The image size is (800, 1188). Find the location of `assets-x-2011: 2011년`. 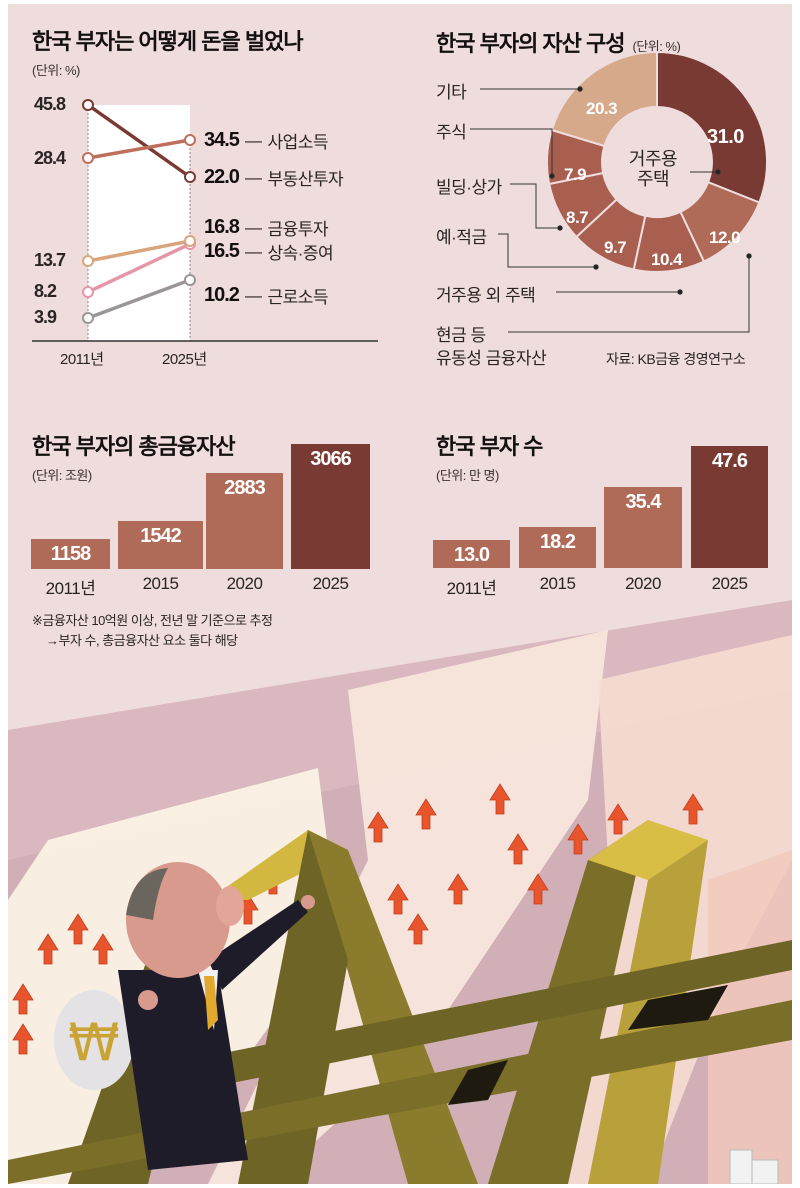

assets-x-2011: 2011년 is located at coordinates (70, 588).